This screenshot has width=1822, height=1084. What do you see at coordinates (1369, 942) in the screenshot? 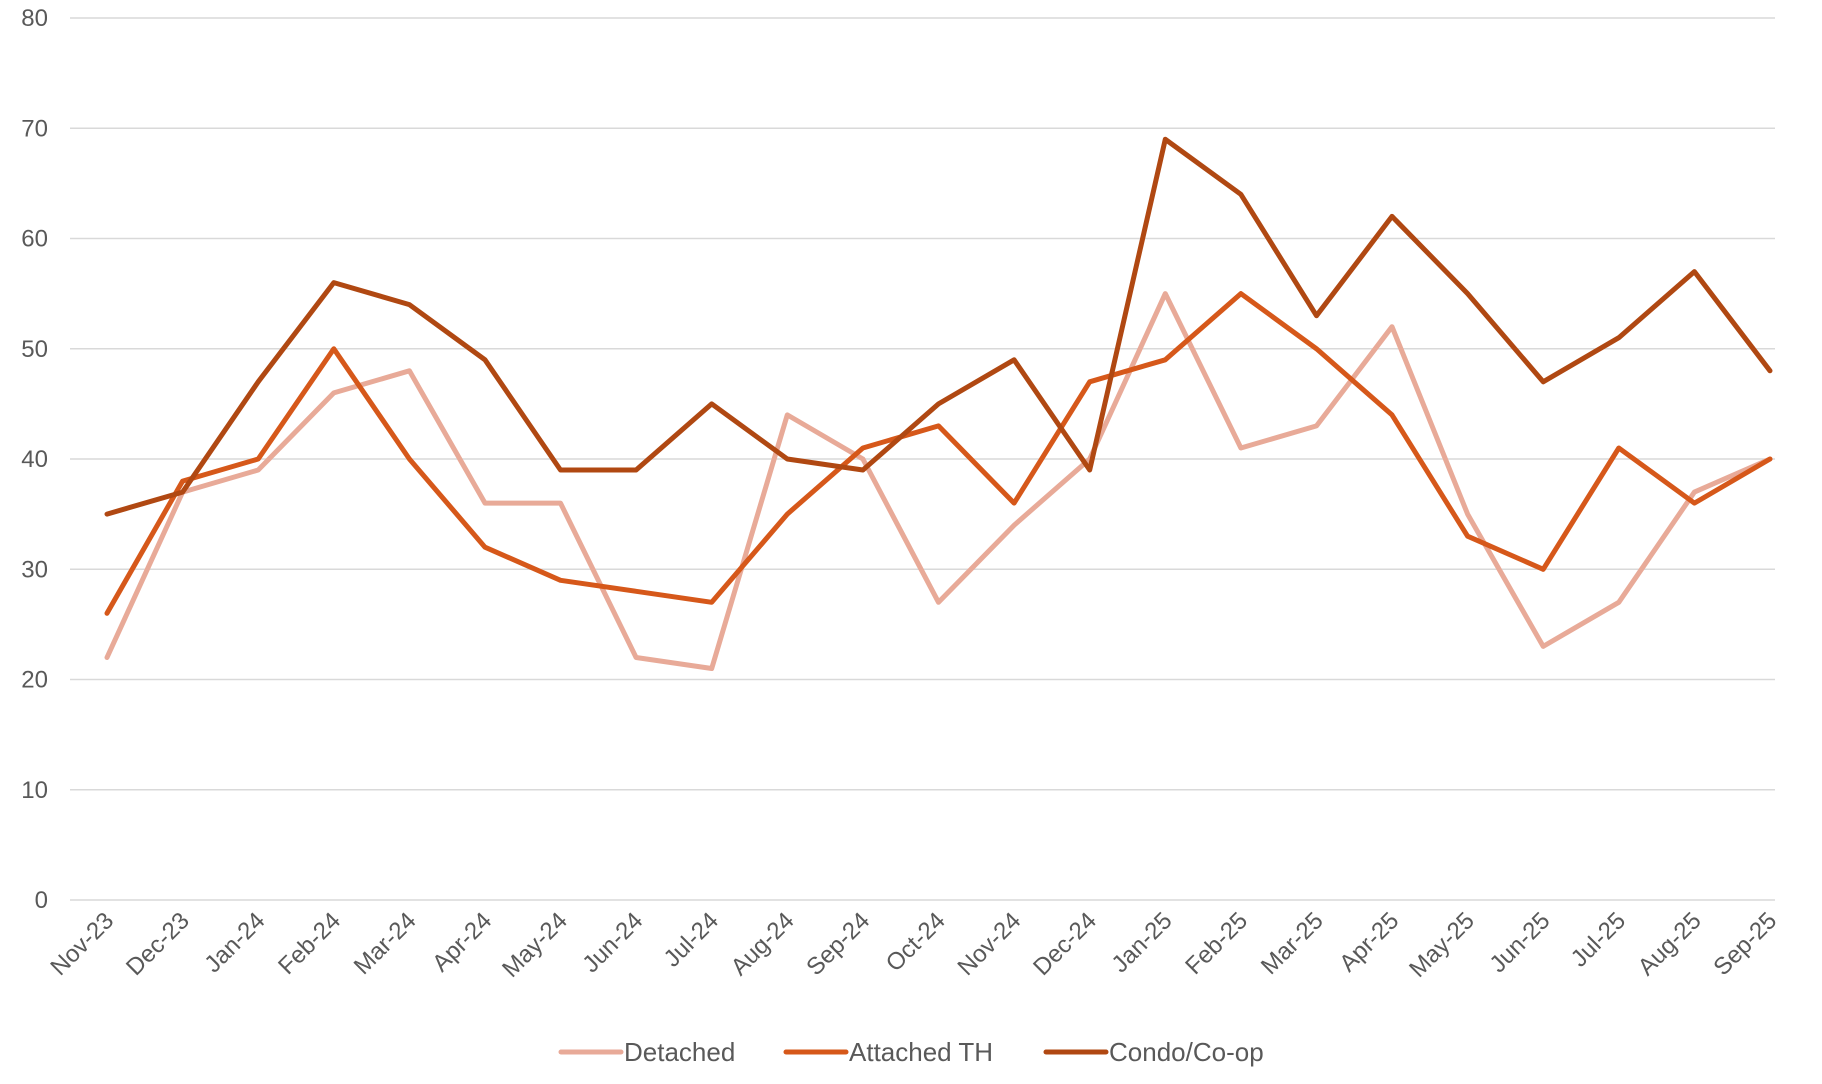
I see `x-tick-label: Apr-25` at bounding box center [1369, 942].